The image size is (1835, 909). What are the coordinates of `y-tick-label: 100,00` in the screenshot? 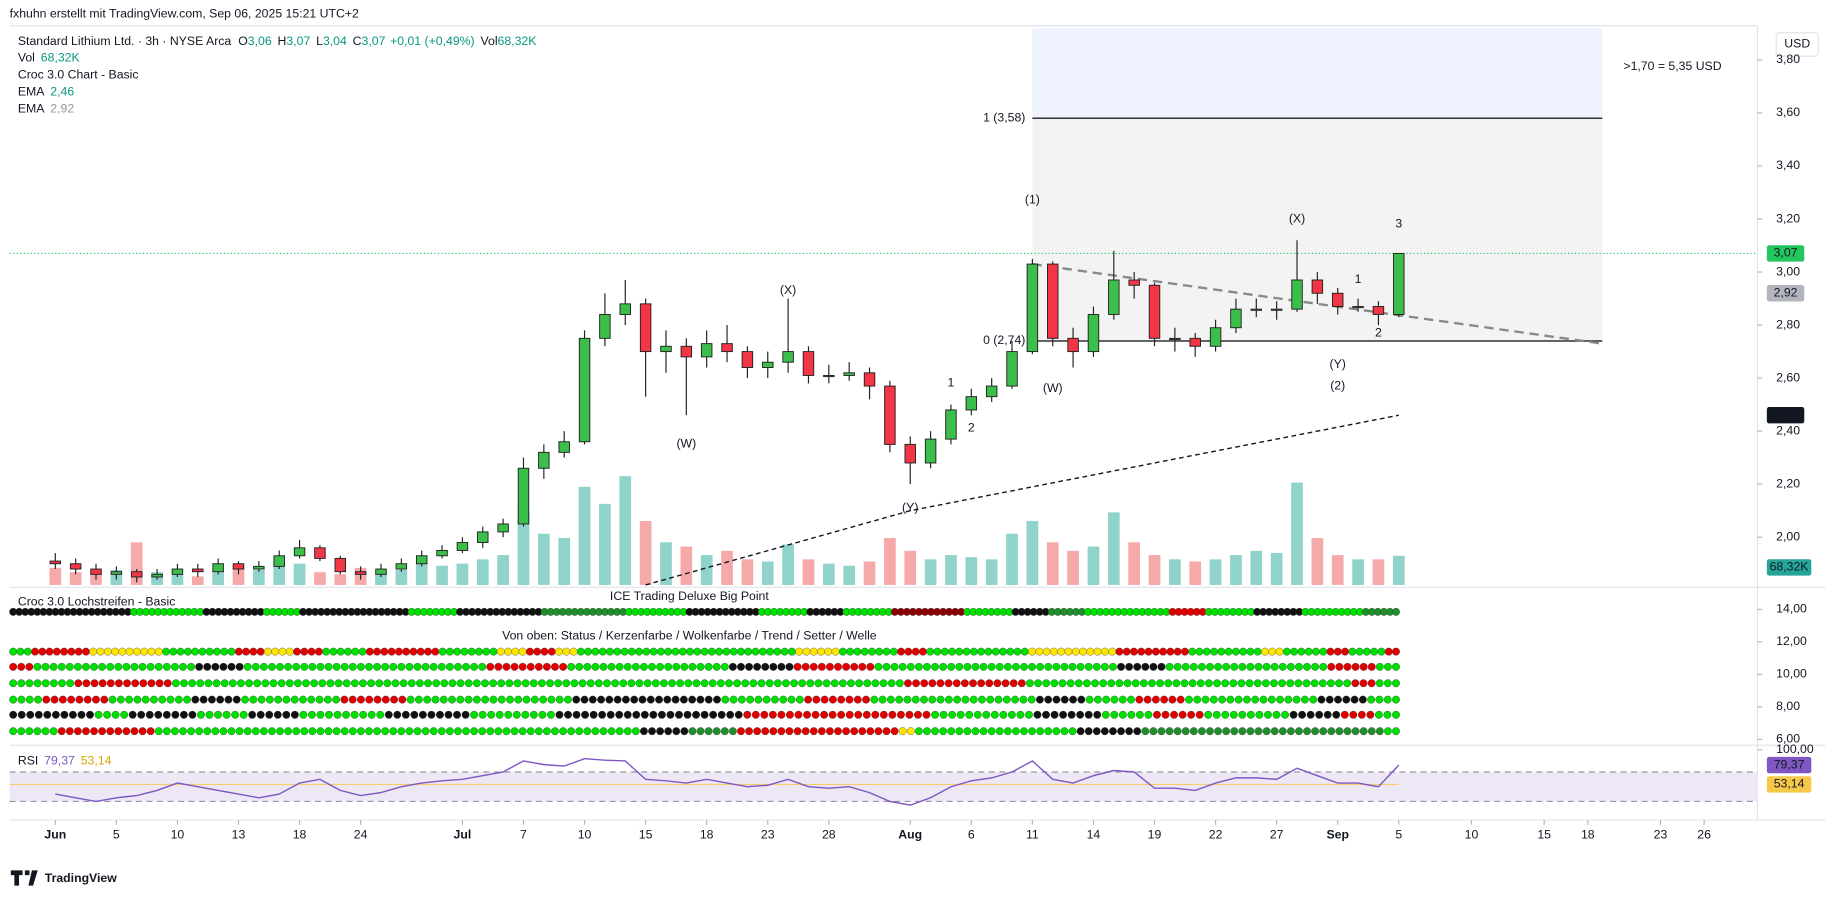 It's located at (1795, 749).